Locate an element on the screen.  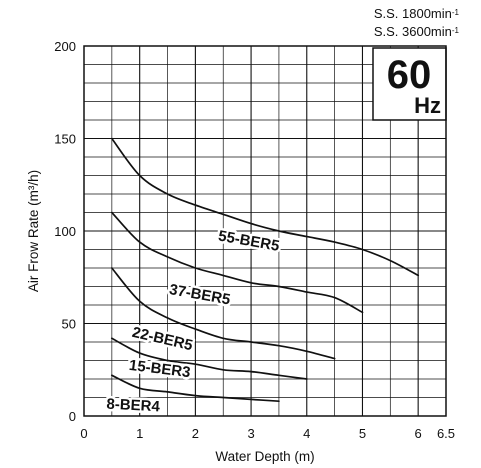
synchronous-speed-1800: S.S. 1800min-1 is located at coordinates (416, 13).